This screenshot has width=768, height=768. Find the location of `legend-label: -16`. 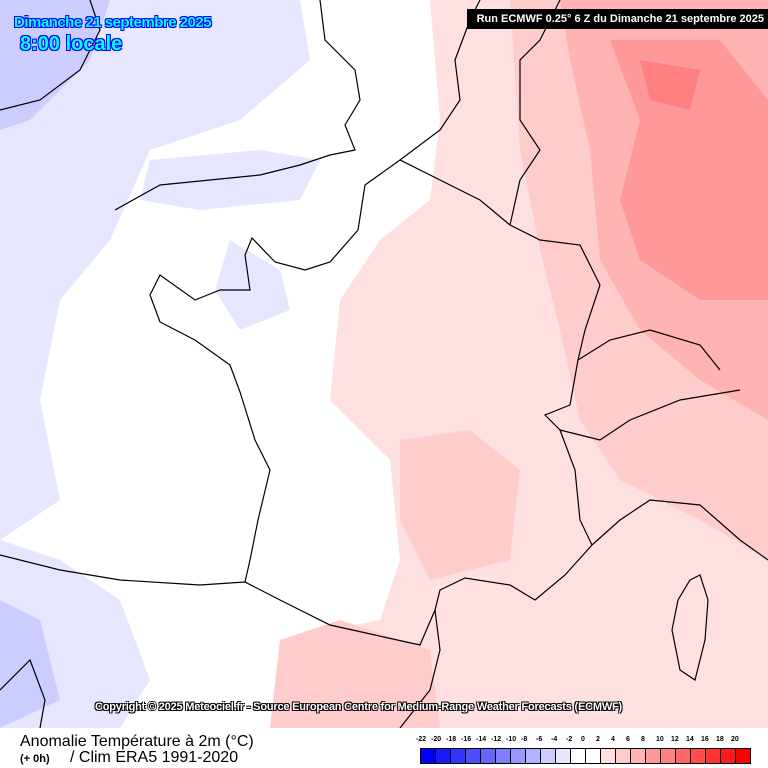

legend-label: -16 is located at coordinates (466, 739).